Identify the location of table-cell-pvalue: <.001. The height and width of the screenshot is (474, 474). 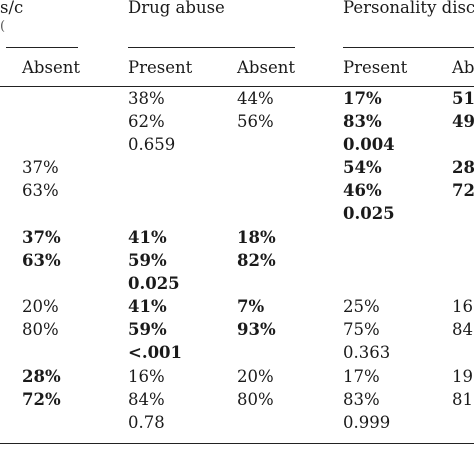
(155, 352).